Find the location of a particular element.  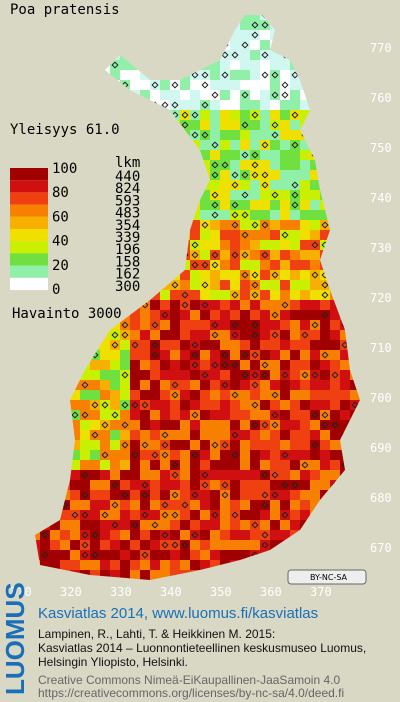

legend-count: 354 is located at coordinates (127, 226).